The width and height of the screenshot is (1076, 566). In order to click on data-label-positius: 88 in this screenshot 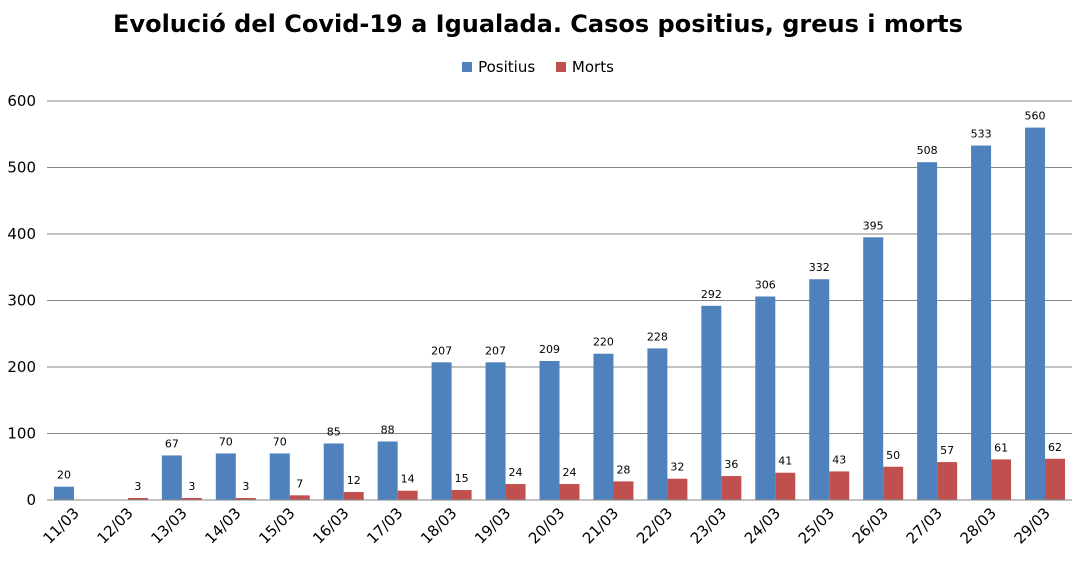, I will do `click(388, 429)`.